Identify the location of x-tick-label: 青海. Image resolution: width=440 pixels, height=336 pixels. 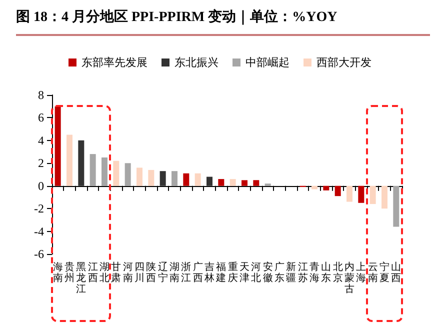
(315, 272).